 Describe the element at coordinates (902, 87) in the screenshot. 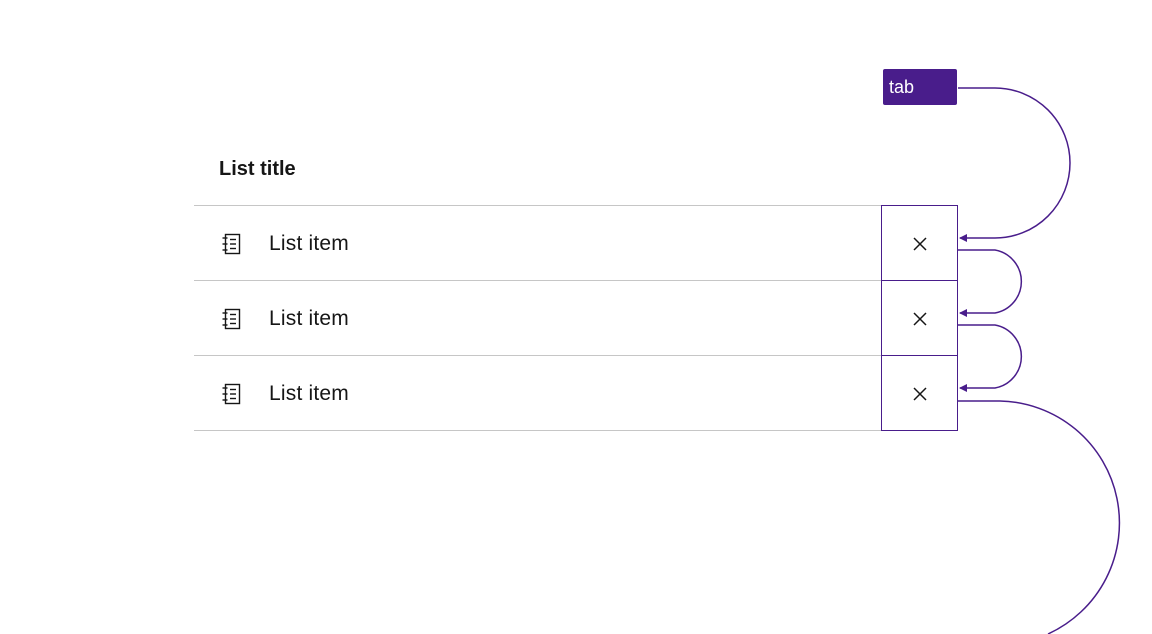

I see `tab-key-label: tab` at that location.